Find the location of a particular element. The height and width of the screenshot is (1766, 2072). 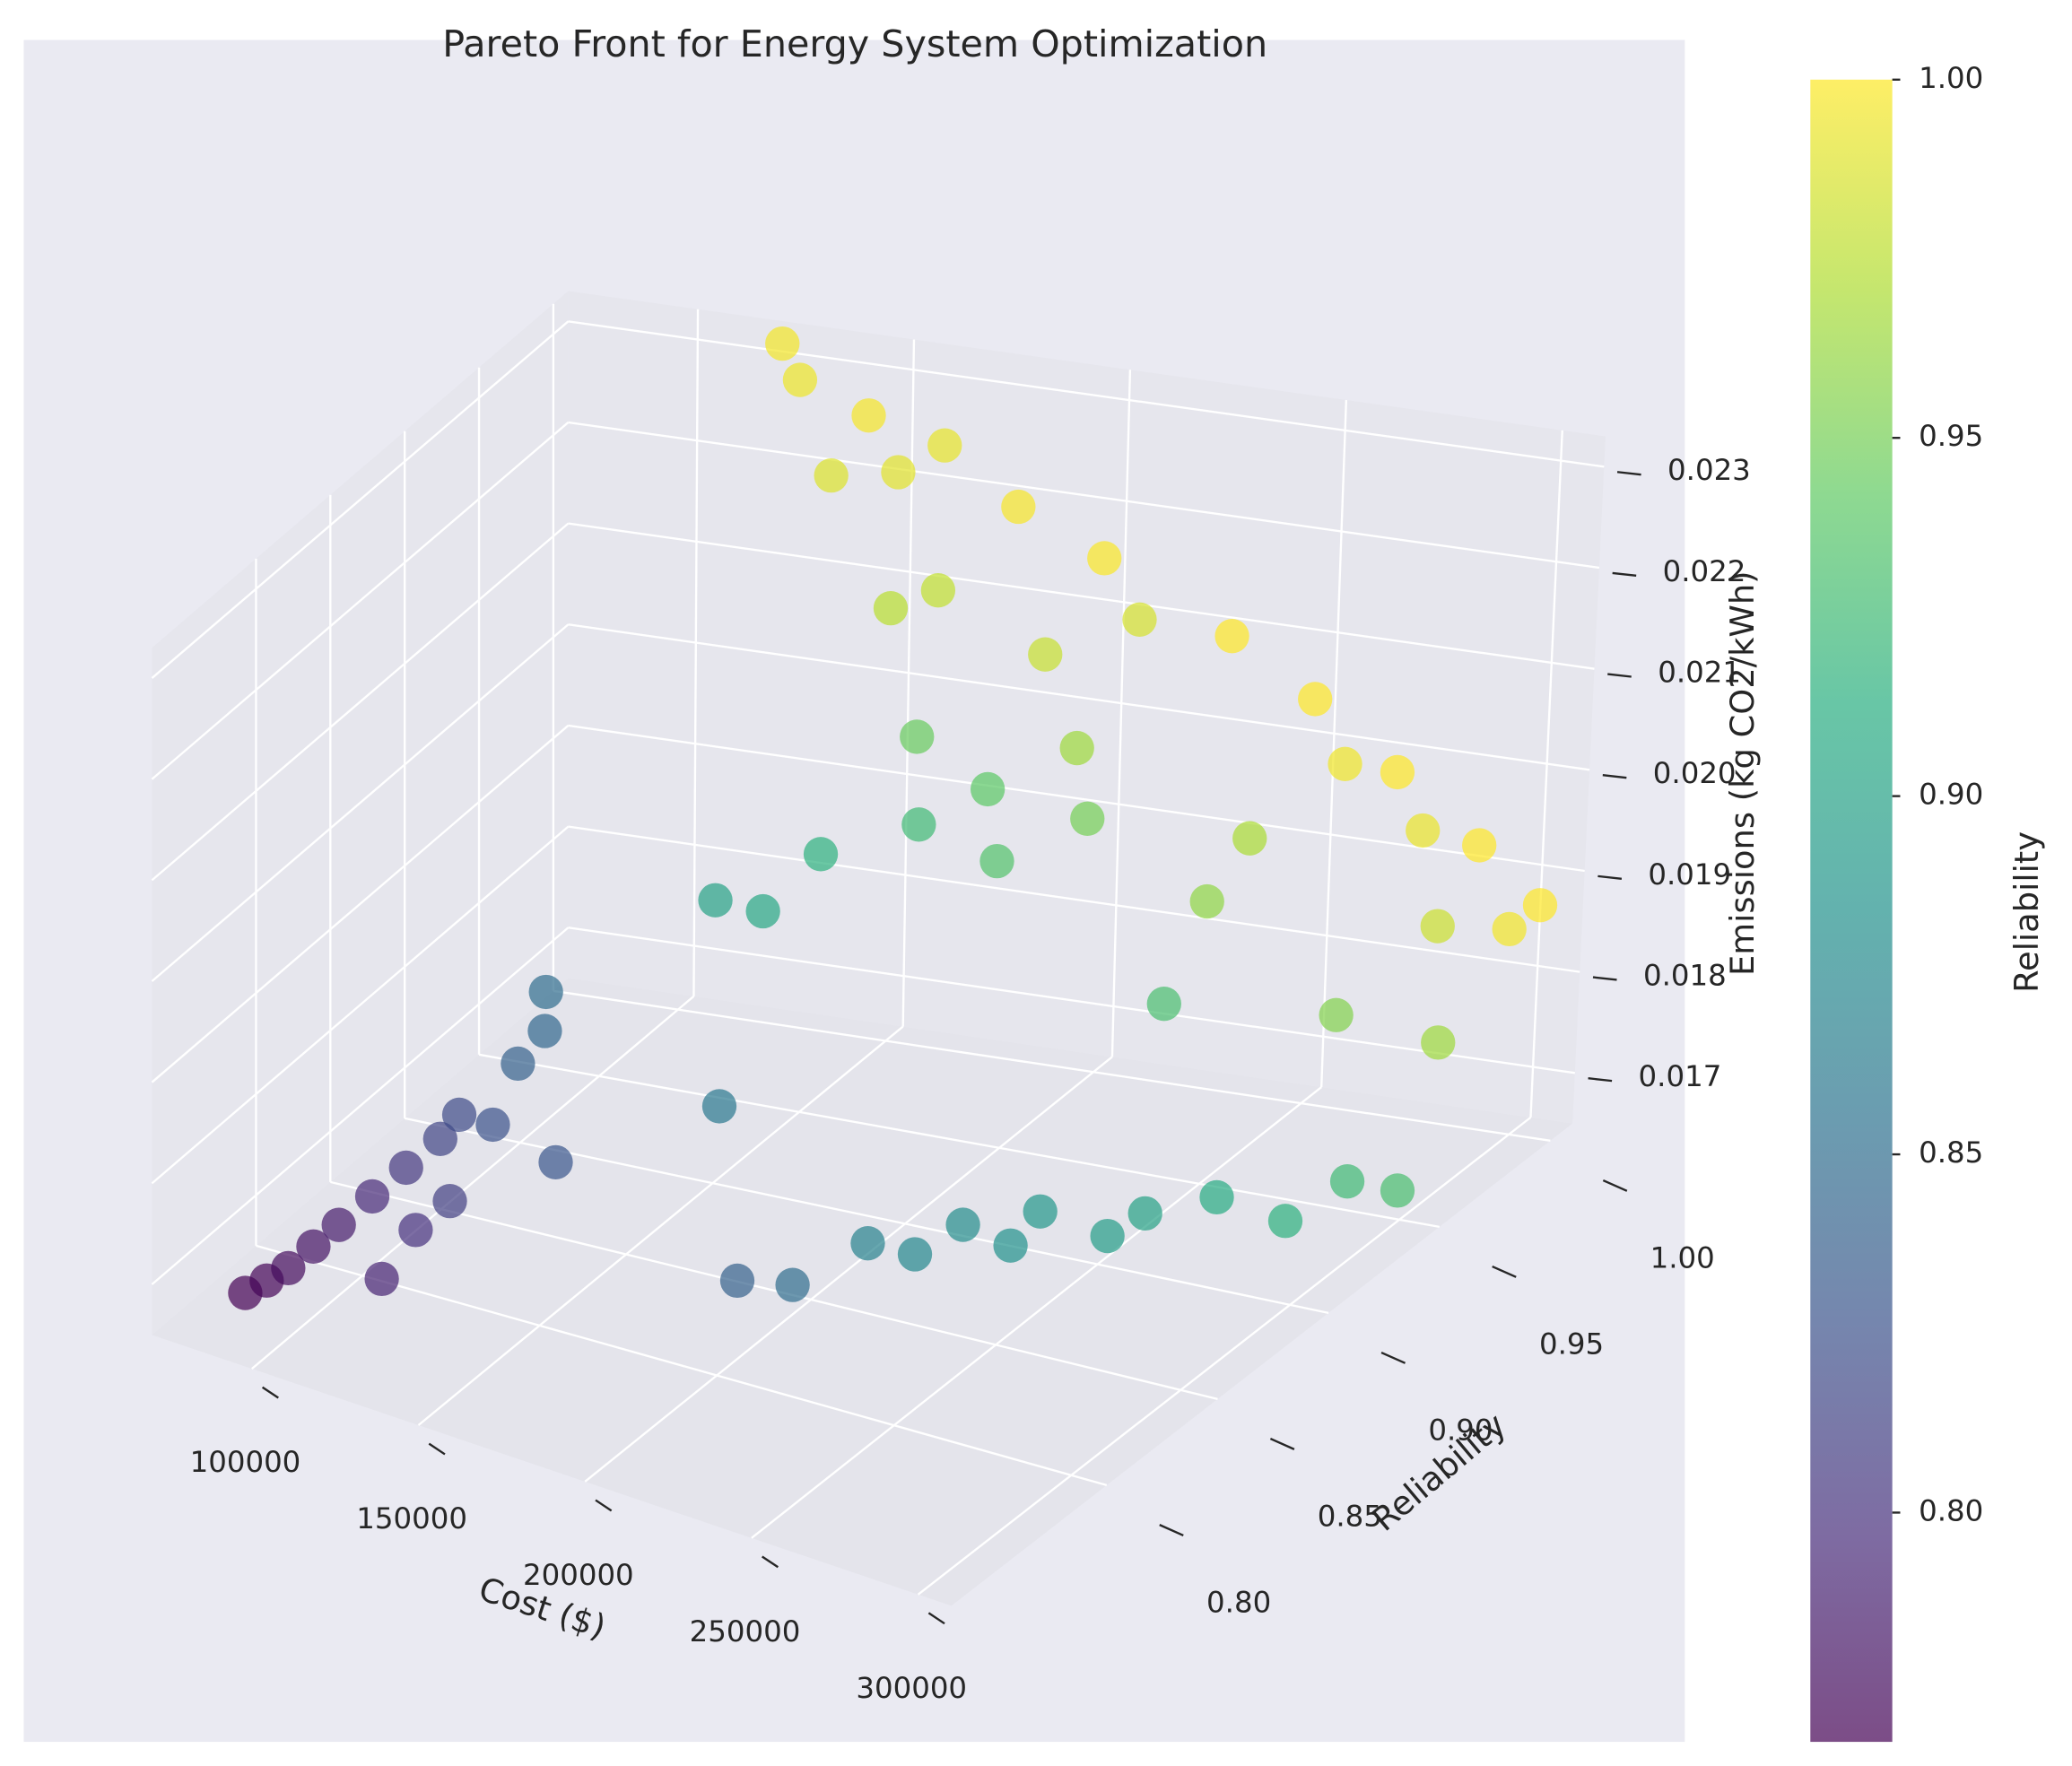

y-tick-label: 0.90 is located at coordinates (1460, 1430).